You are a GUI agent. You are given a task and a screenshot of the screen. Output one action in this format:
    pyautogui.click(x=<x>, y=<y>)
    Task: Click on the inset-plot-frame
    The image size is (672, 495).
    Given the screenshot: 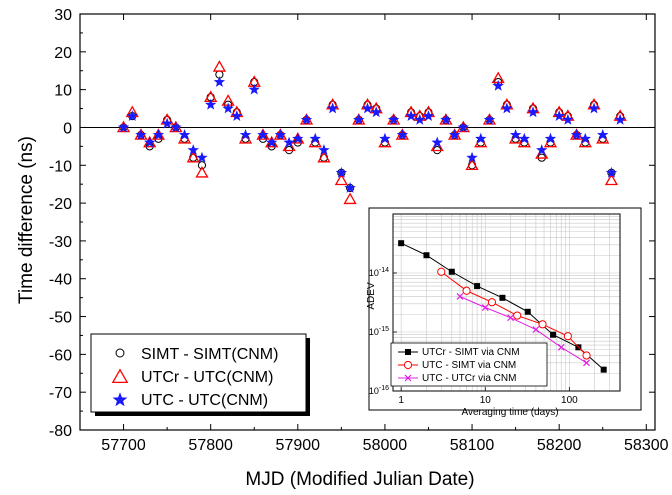 What is the action you would take?
    pyautogui.click(x=506, y=302)
    